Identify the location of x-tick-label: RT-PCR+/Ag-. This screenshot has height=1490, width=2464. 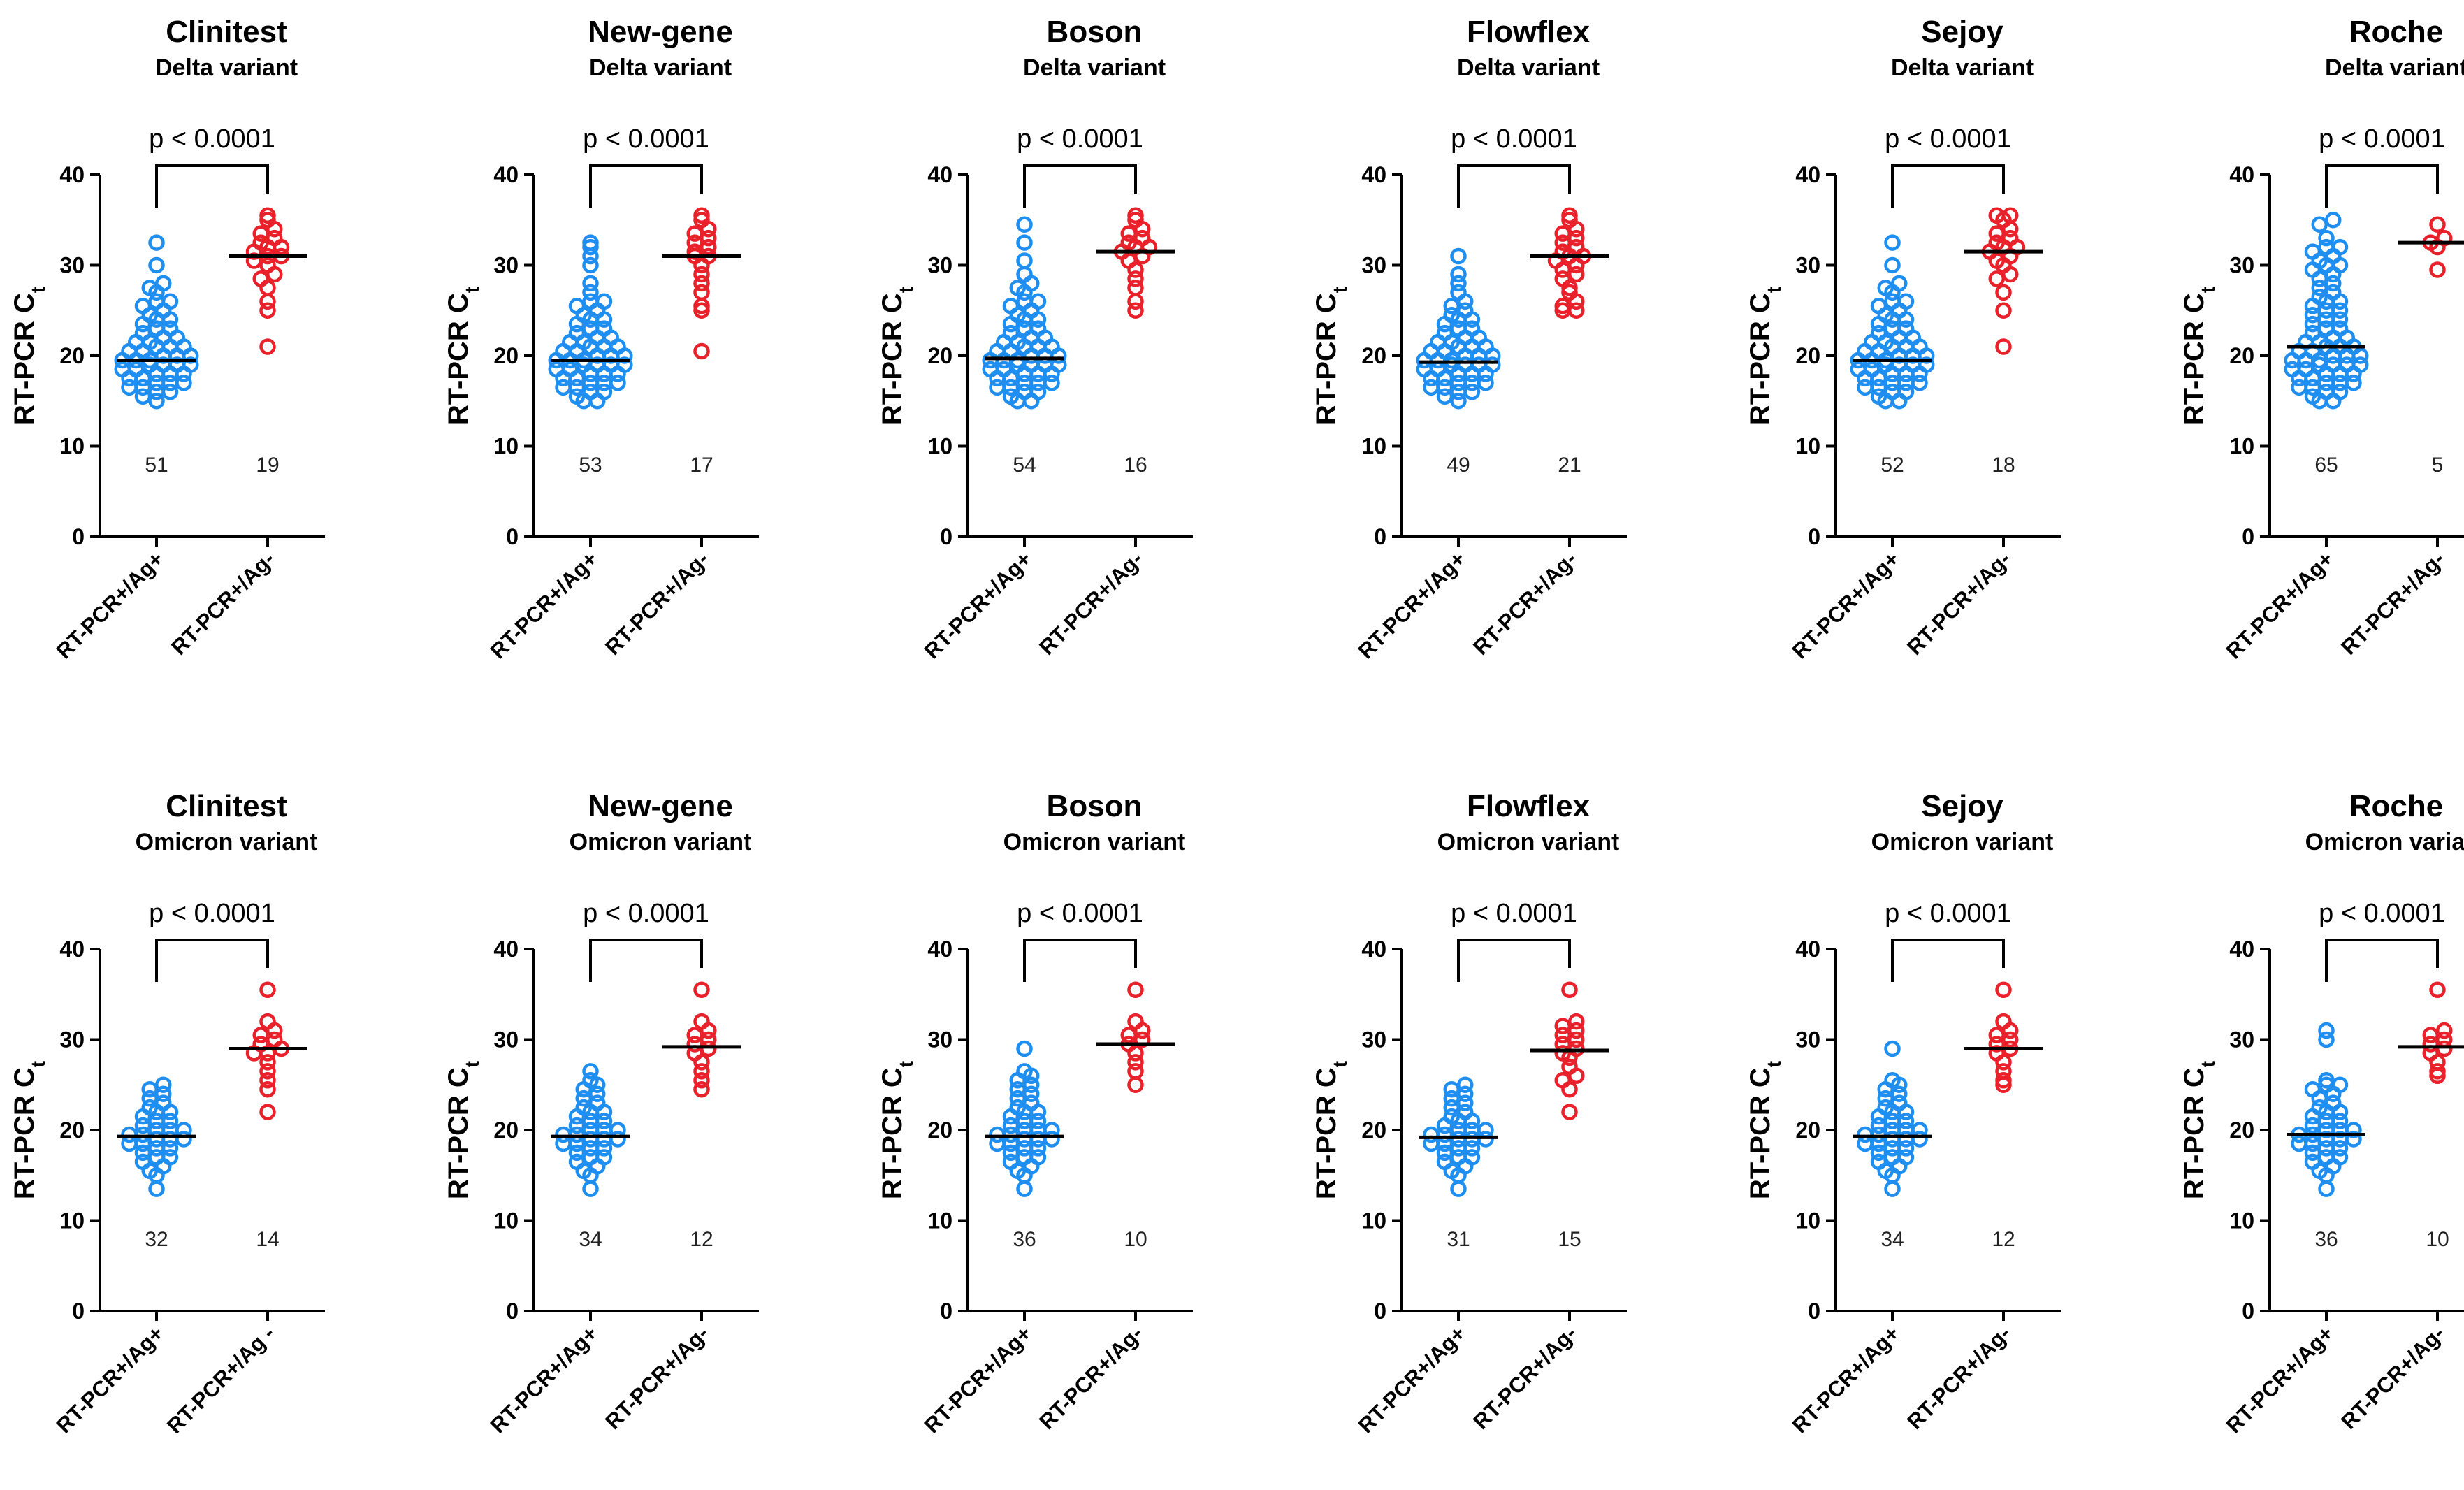
(1958, 603).